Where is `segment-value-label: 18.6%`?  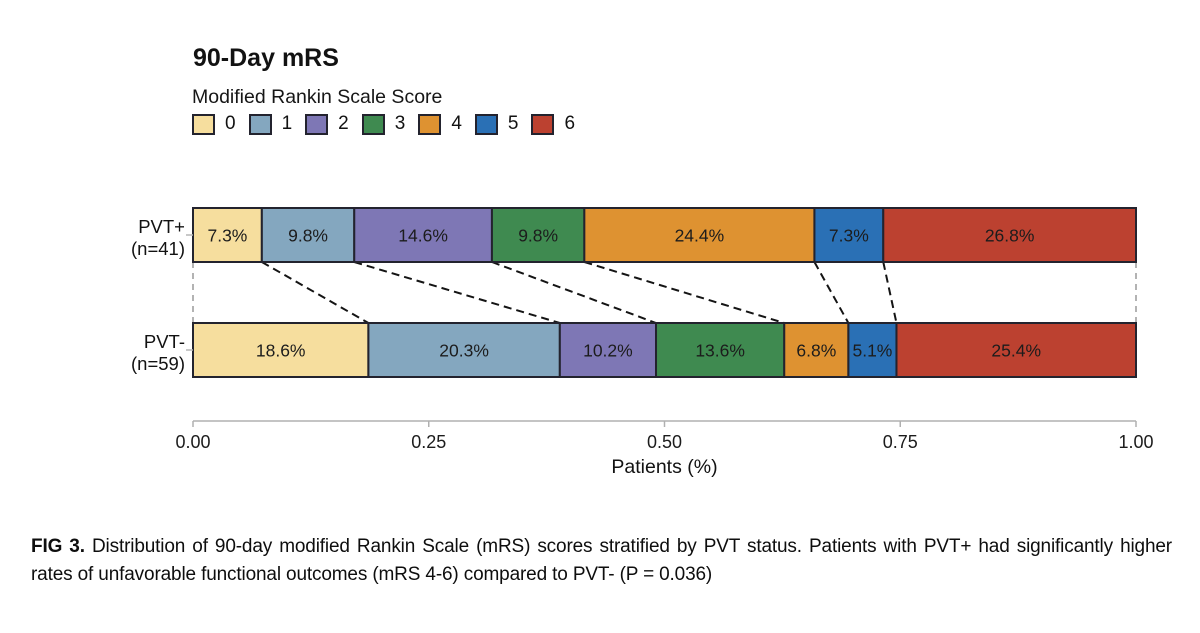 segment-value-label: 18.6% is located at coordinates (281, 351).